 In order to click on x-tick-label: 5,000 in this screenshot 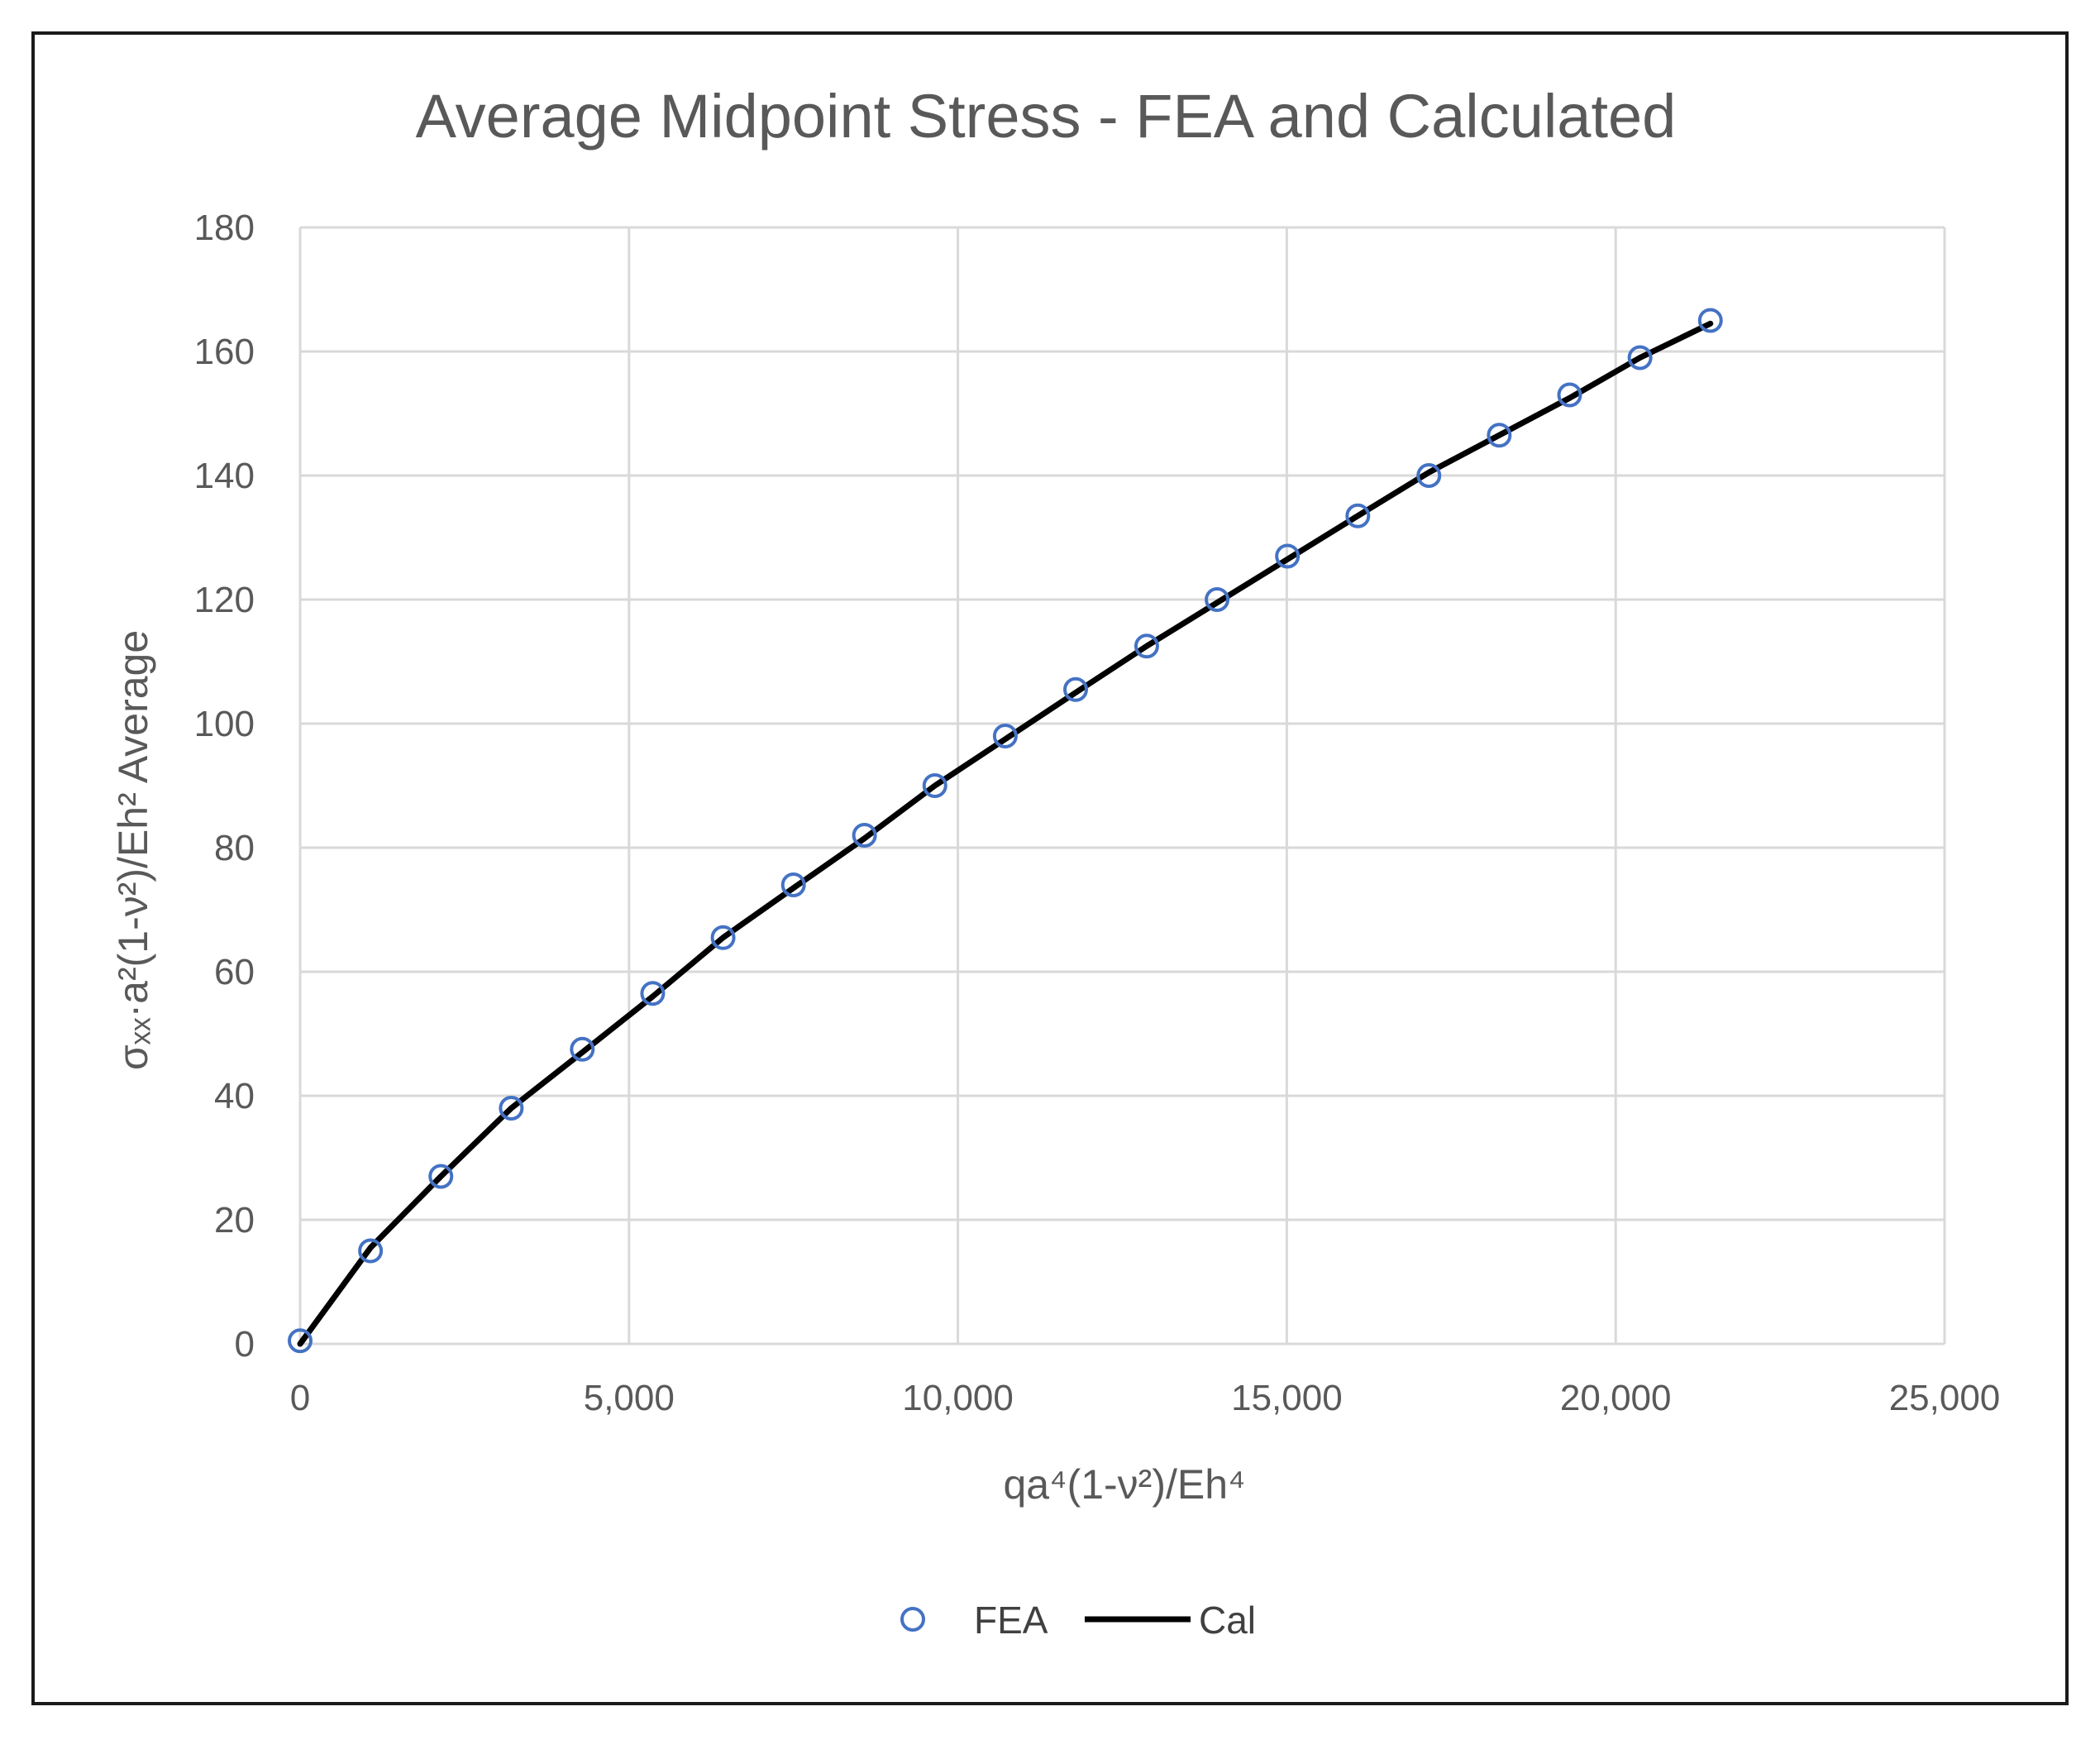, I will do `click(629, 1398)`.